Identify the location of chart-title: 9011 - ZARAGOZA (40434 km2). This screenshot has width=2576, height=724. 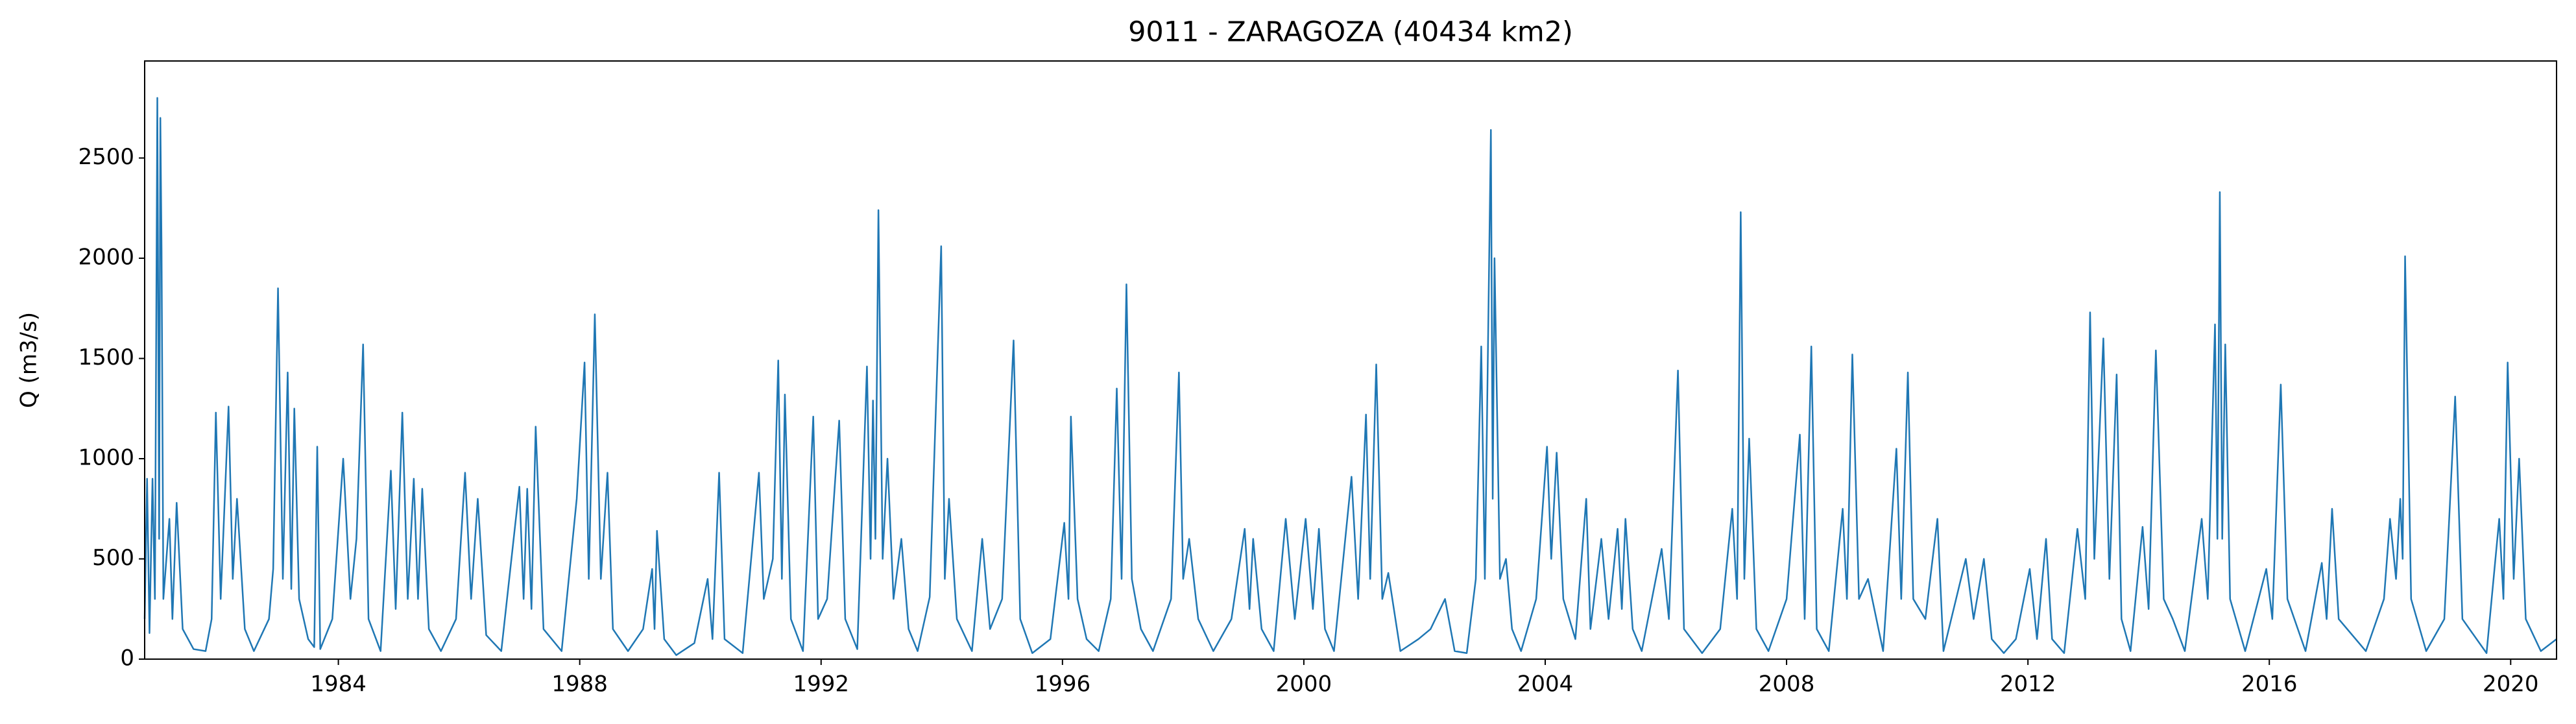
(1350, 32).